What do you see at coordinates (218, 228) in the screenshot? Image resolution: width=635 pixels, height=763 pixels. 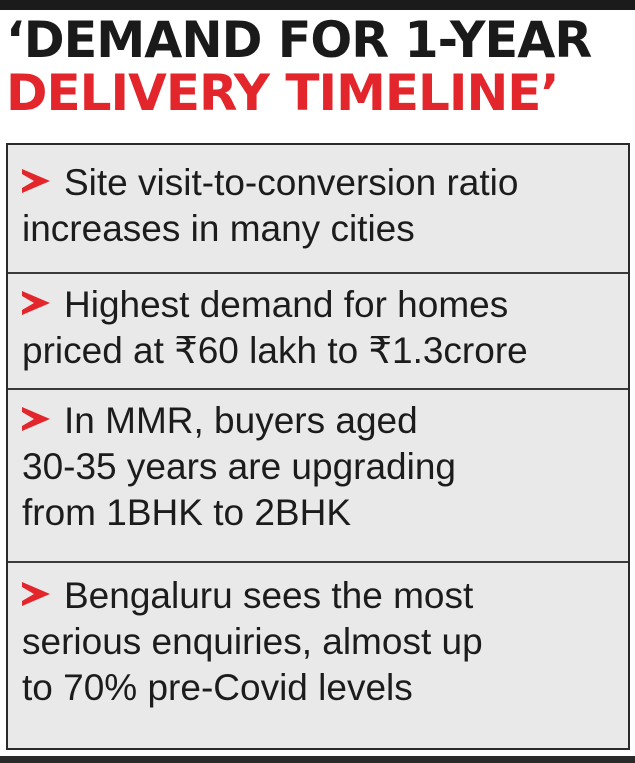 I see `point-1-line-2: increases in many cities` at bounding box center [218, 228].